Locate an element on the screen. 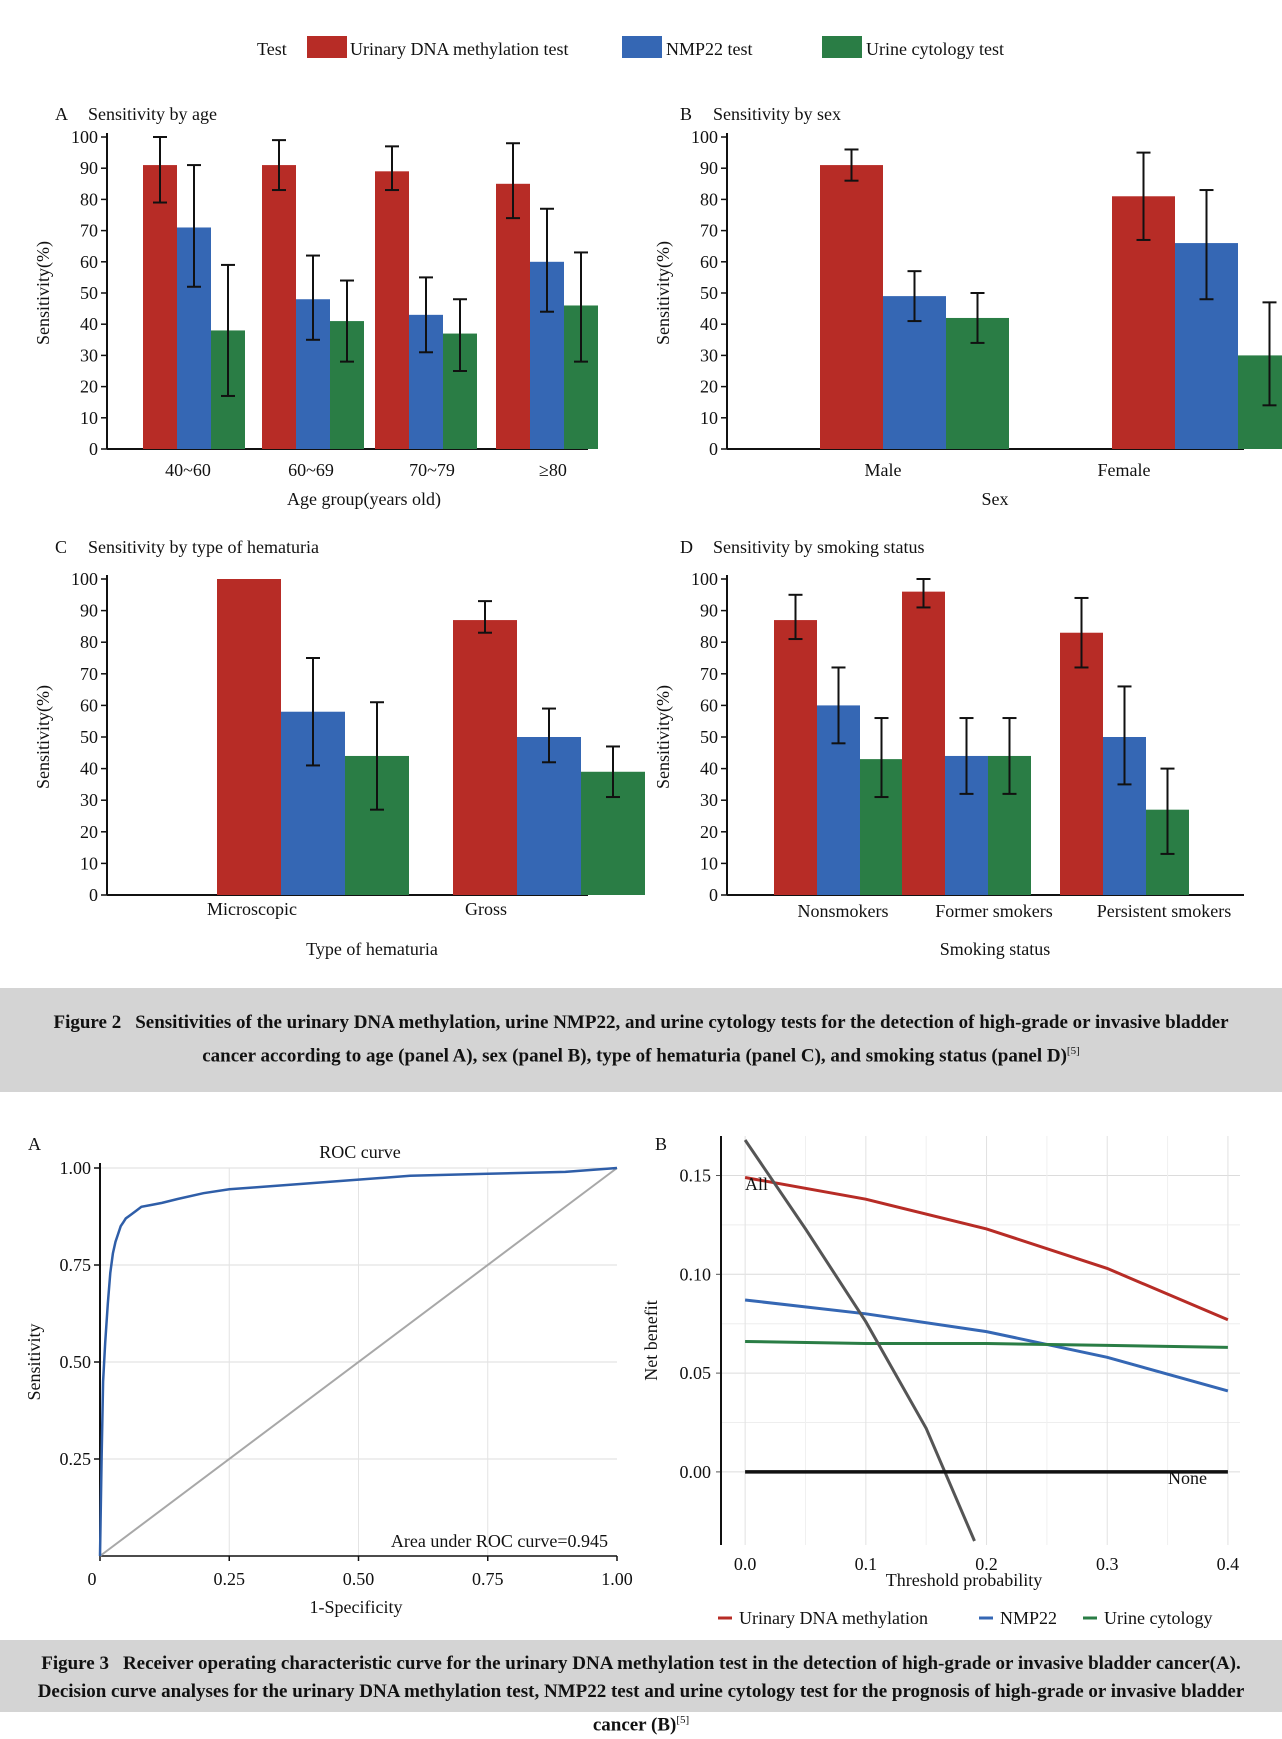 This screenshot has height=1739, width=1282. panel-C-letter: C is located at coordinates (61, 547).